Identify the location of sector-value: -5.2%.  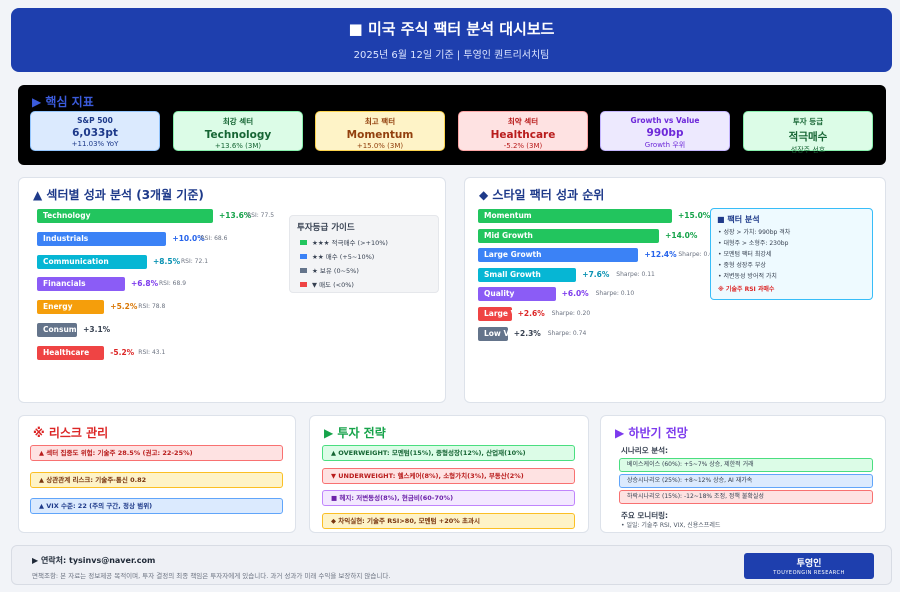
(122, 352).